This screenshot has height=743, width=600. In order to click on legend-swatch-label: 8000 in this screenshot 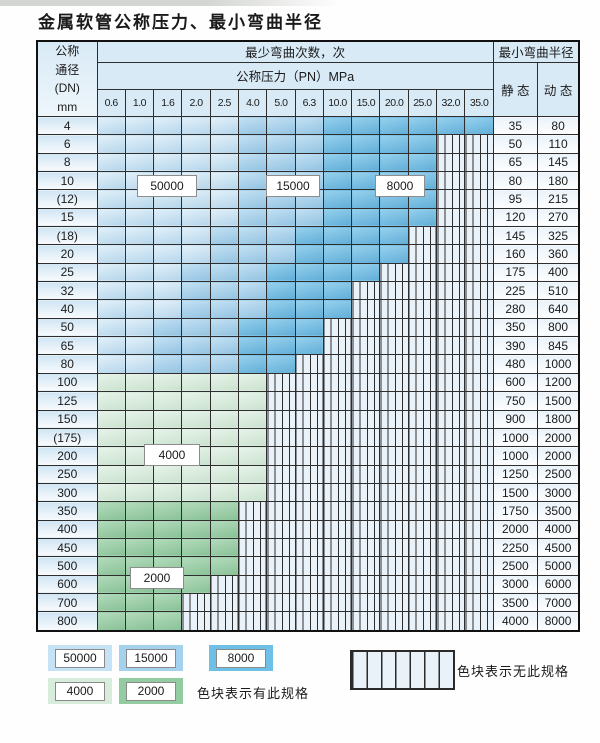, I will do `click(241, 658)`.